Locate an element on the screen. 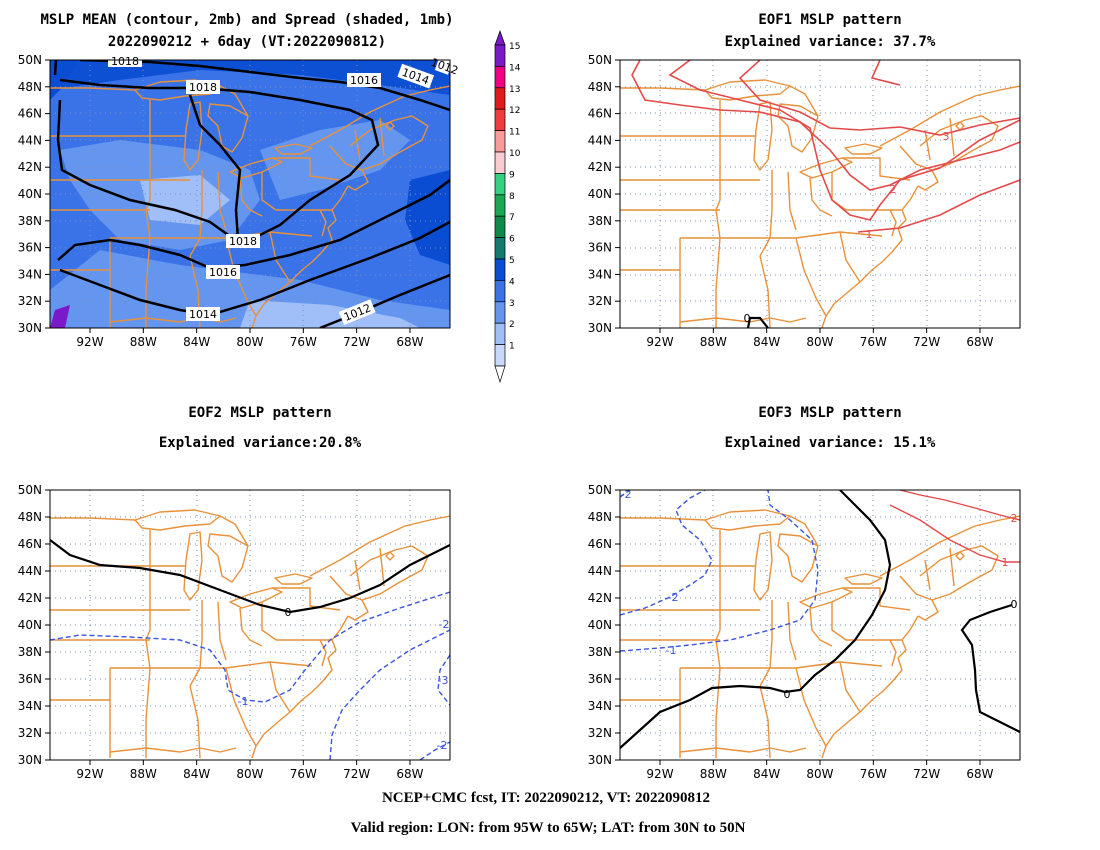 The height and width of the screenshot is (850, 1100). contour-label: 1016 is located at coordinates (223, 272).